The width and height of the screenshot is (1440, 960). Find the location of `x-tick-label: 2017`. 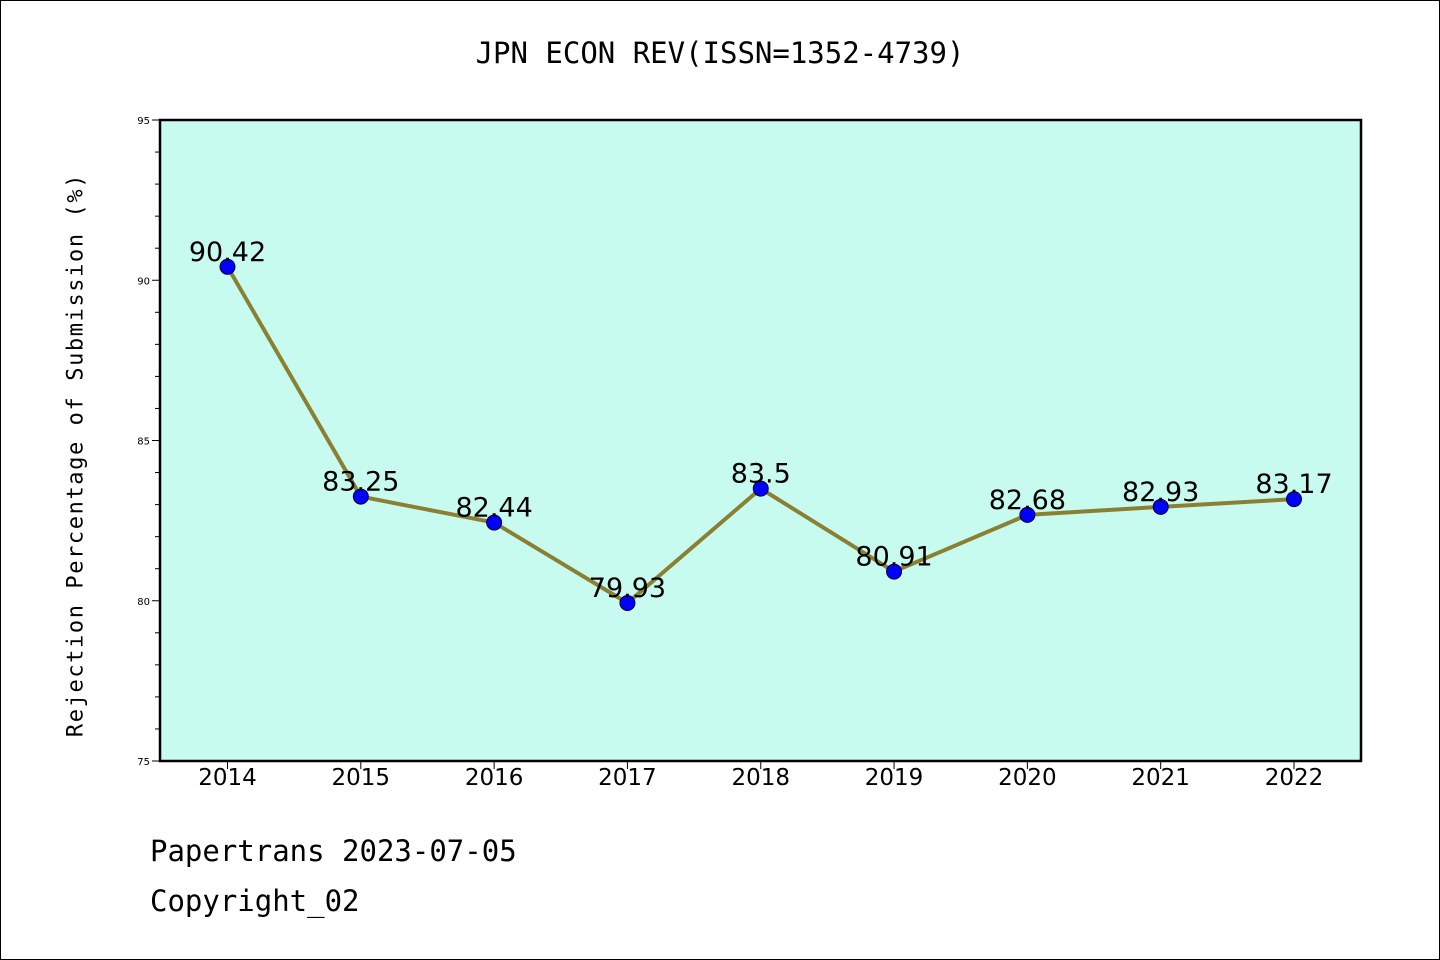

x-tick-label: 2017 is located at coordinates (627, 778).